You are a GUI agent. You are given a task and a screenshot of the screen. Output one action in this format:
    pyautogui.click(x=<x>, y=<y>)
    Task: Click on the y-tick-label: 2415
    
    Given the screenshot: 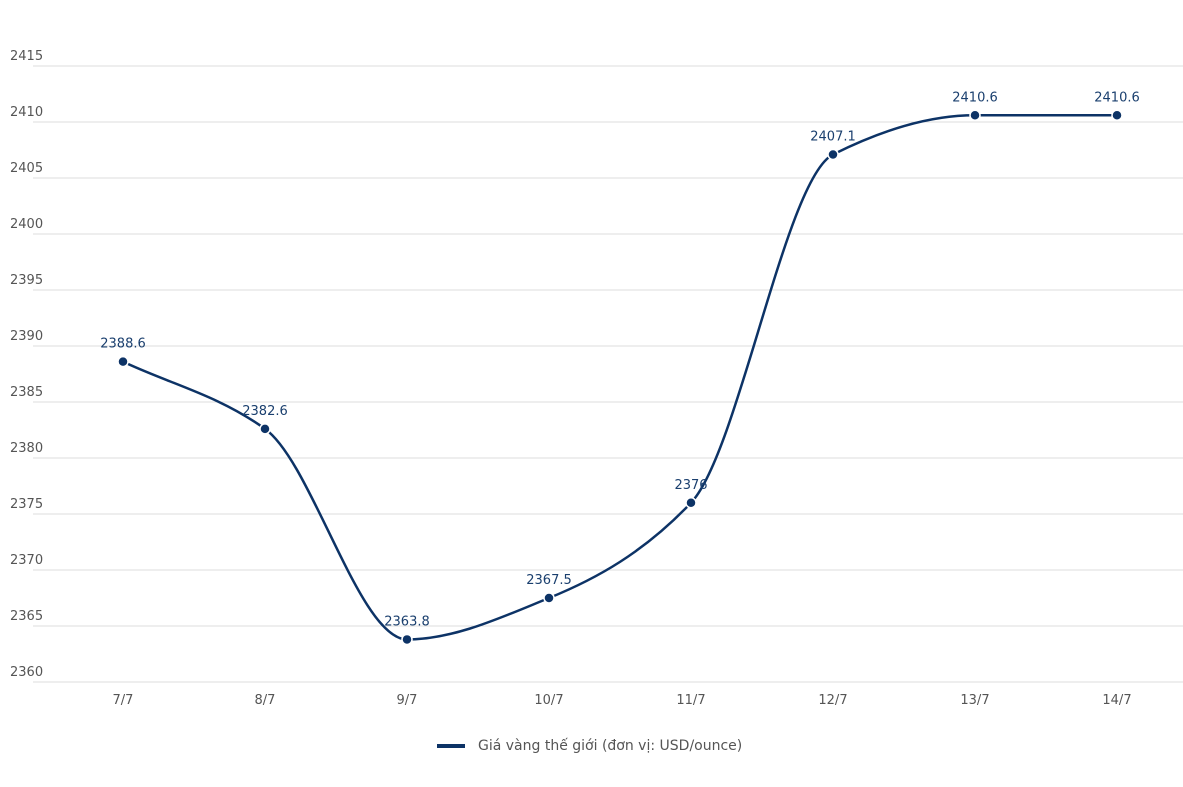 What is the action you would take?
    pyautogui.click(x=26, y=56)
    